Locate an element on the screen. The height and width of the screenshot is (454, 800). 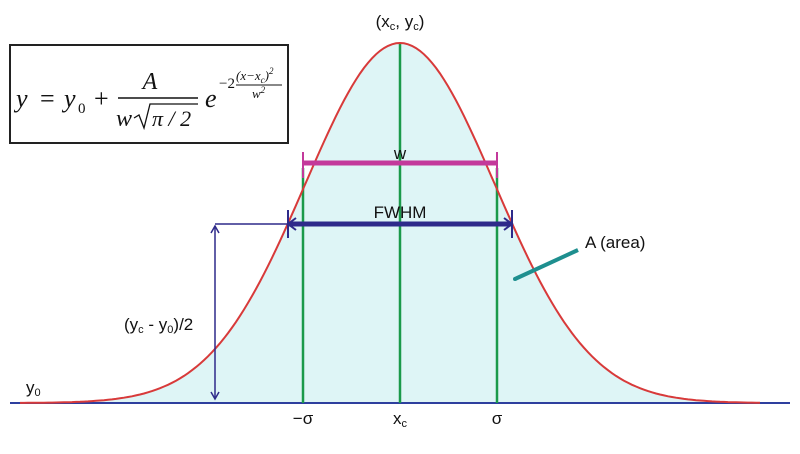
half-sub: c is located at coordinates (141, 330).